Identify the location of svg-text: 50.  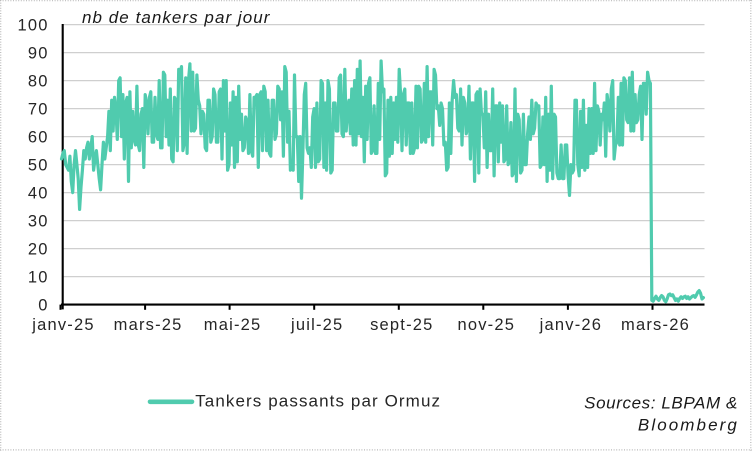
(38, 166).